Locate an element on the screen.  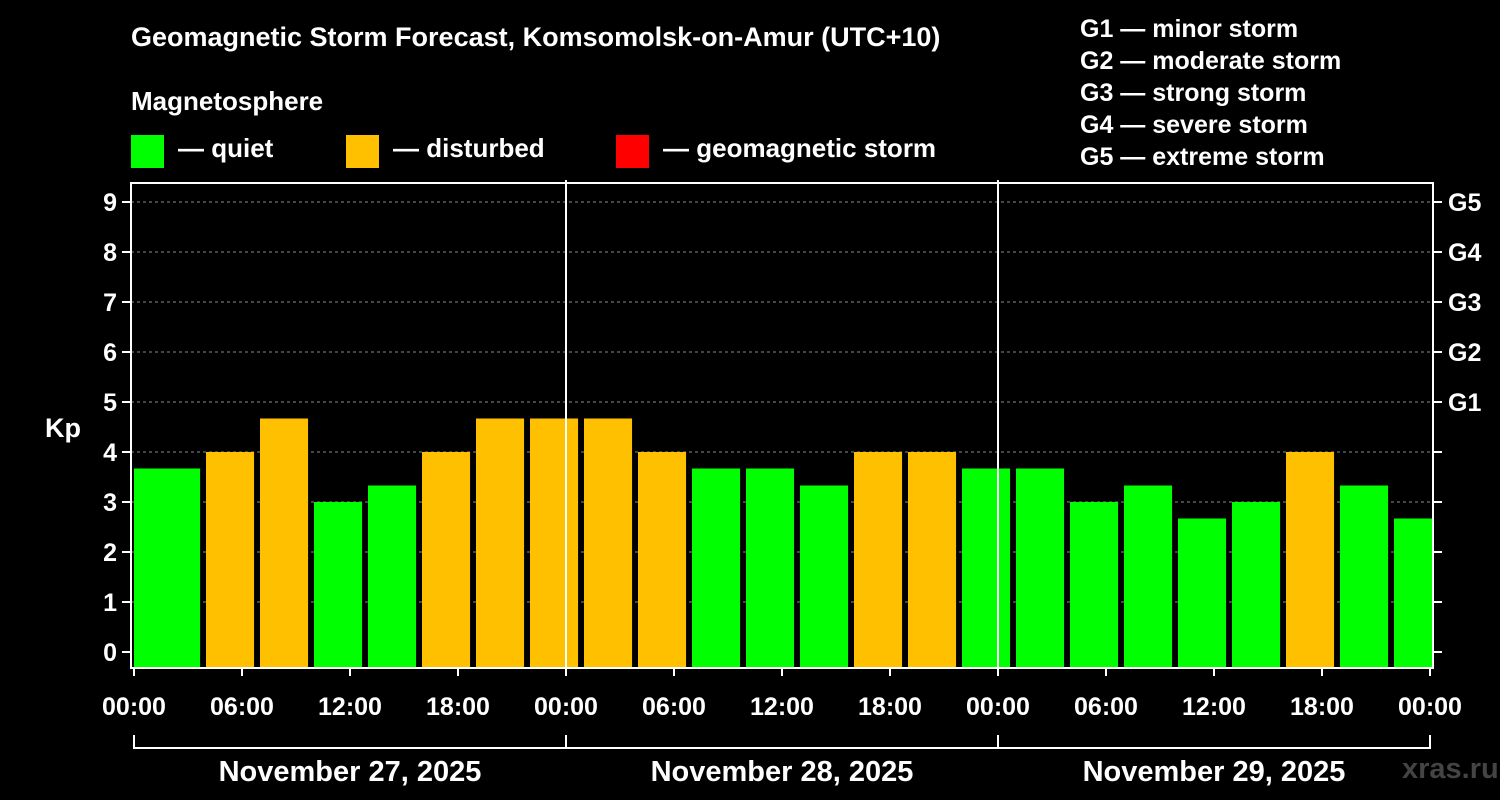
legend-label-disturbed: — disturbed is located at coordinates (469, 147).